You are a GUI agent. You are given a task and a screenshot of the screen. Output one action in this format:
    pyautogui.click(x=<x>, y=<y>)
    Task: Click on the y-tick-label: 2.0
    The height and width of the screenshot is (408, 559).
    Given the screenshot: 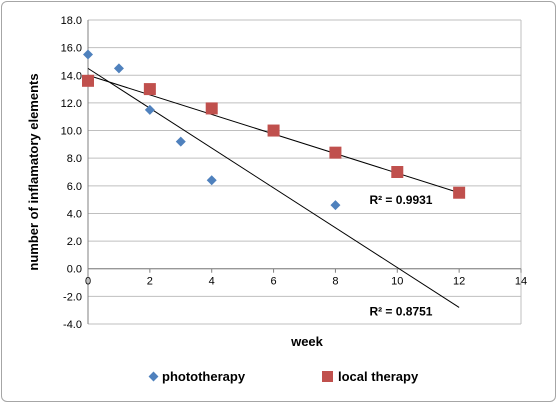 What is the action you would take?
    pyautogui.click(x=74, y=242)
    